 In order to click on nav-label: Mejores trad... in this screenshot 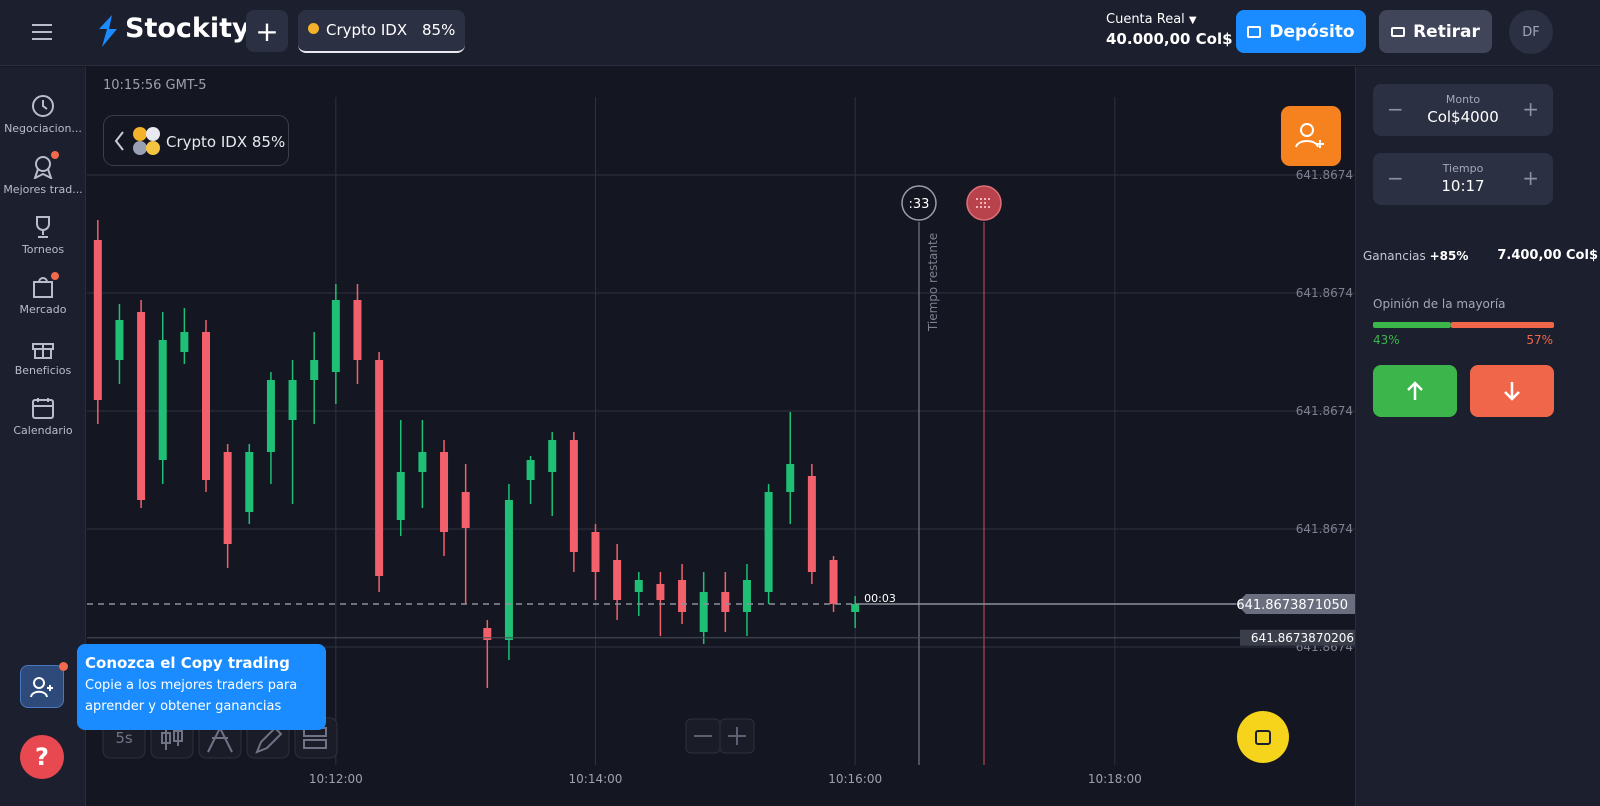, I will do `click(43, 189)`.